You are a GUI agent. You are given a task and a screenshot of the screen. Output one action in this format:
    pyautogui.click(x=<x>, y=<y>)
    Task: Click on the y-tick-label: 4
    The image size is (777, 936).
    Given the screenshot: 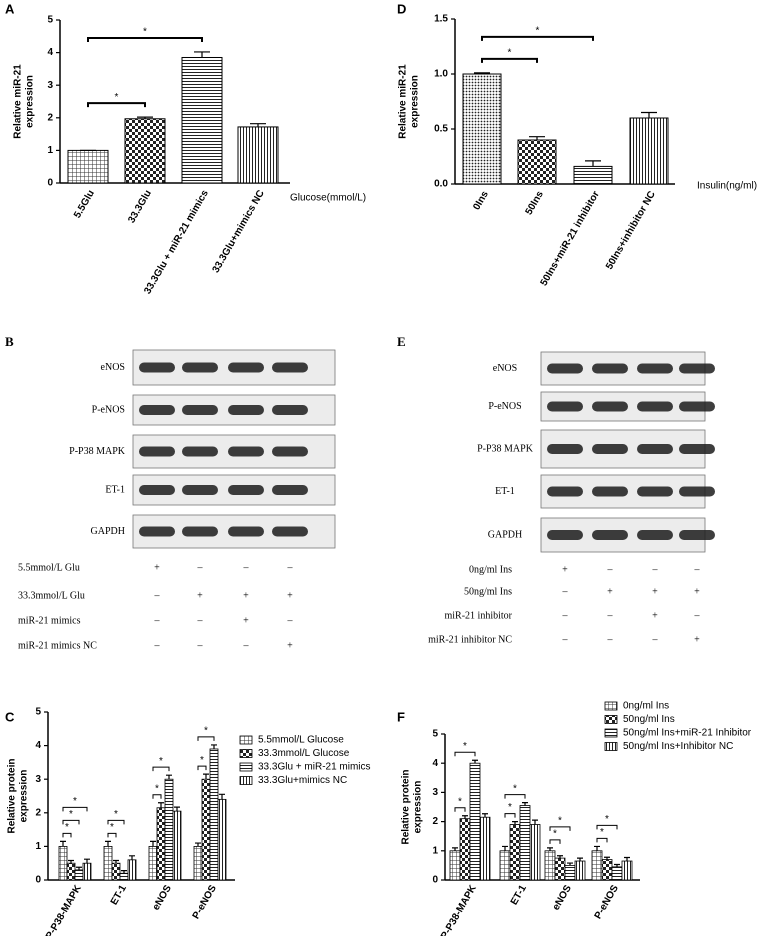 What is the action you would take?
    pyautogui.click(x=50, y=52)
    